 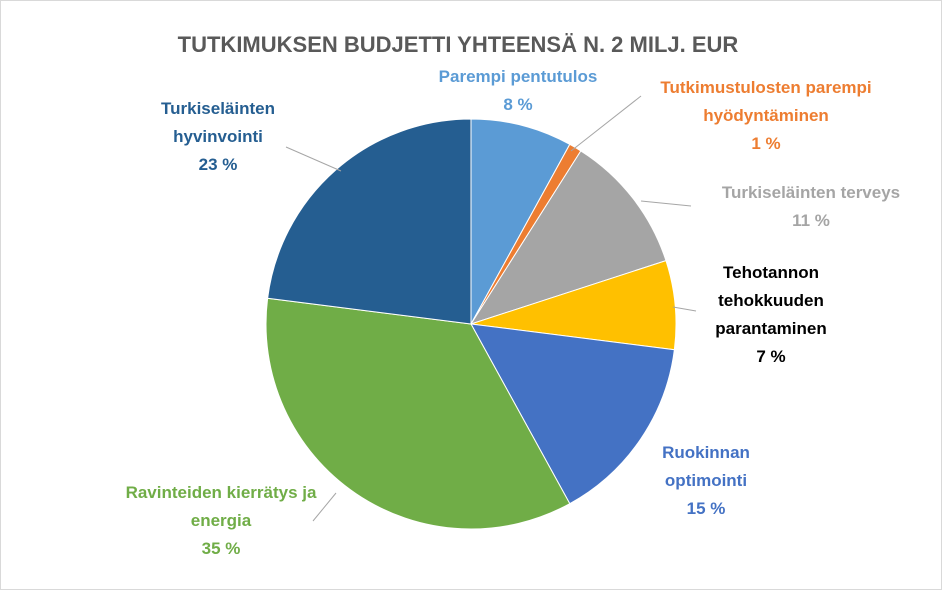 I want to click on data-label: Turkiseläinten terveys 11 %, so click(x=811, y=207).